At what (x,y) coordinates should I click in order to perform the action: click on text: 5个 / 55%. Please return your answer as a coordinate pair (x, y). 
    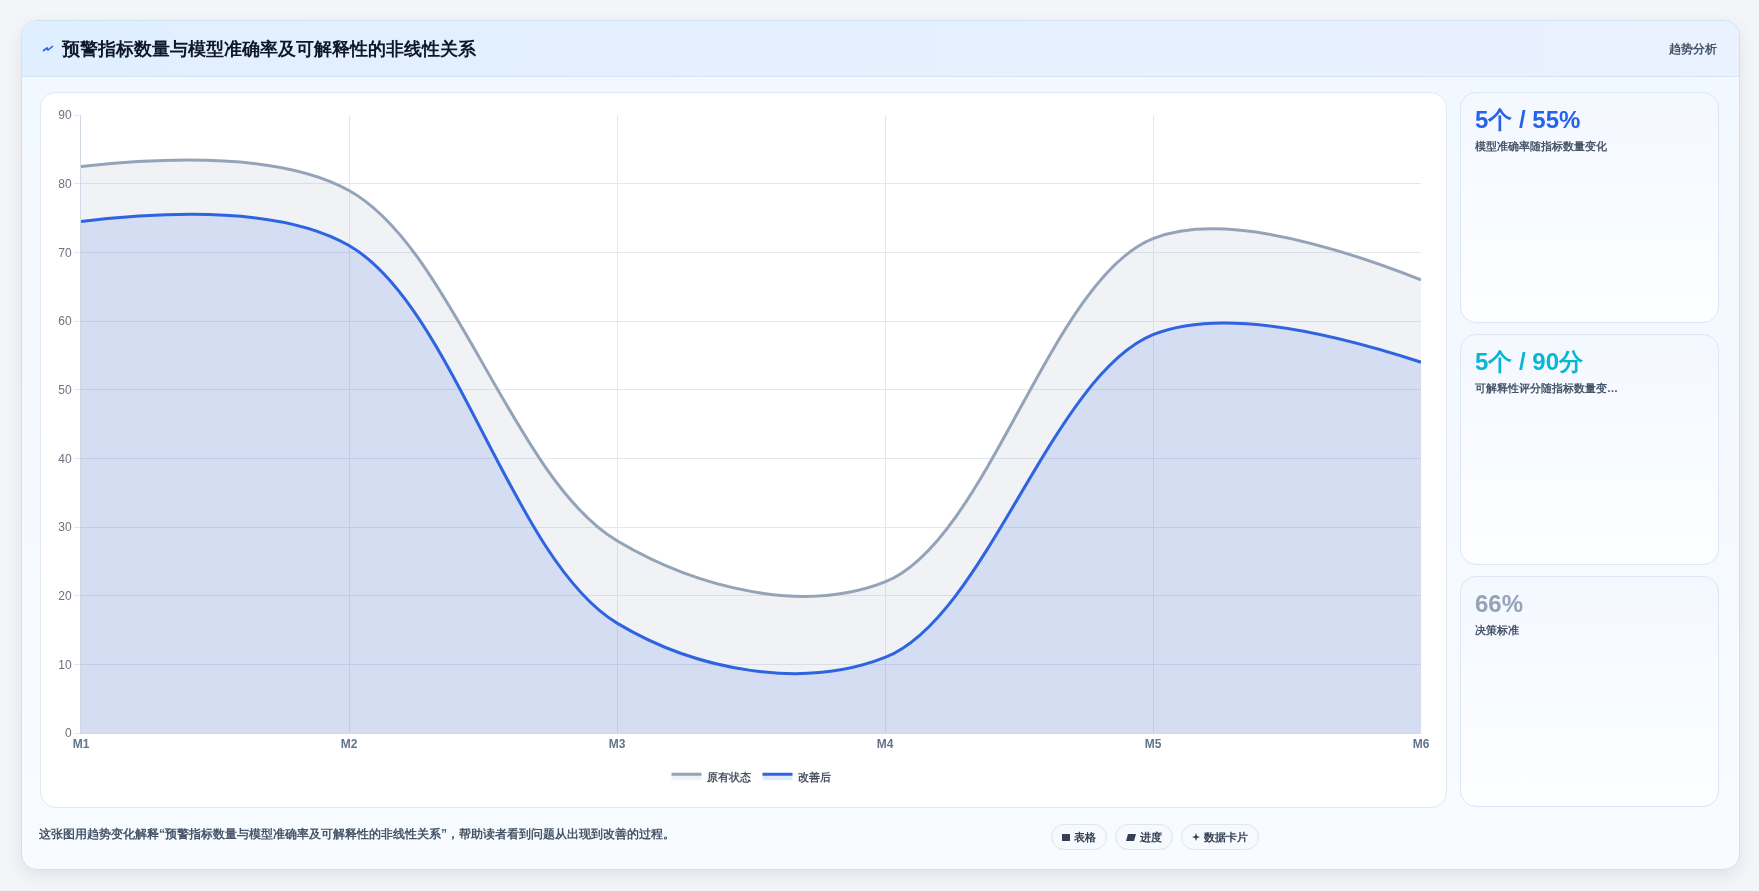
    Looking at the image, I should click on (1528, 120).